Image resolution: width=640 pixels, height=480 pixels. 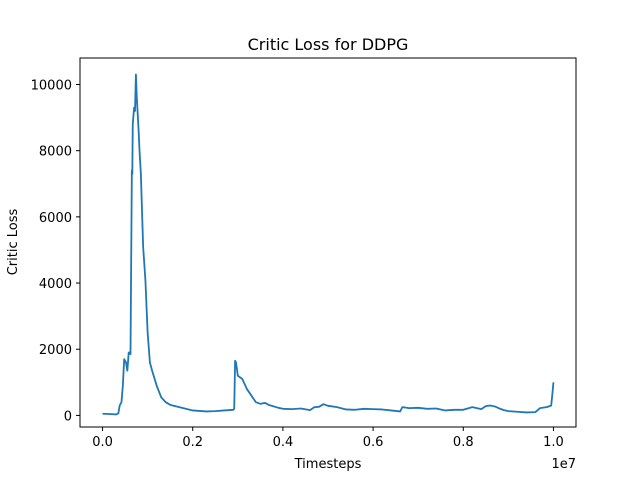 I want to click on x-tick-label: 0.0, so click(x=102, y=442).